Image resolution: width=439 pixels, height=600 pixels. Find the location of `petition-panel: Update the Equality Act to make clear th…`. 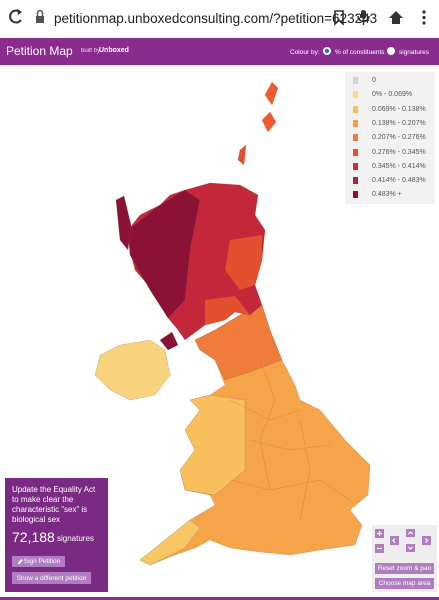

petition-panel: Update the Equality Act to make clear th… is located at coordinates (56, 535).